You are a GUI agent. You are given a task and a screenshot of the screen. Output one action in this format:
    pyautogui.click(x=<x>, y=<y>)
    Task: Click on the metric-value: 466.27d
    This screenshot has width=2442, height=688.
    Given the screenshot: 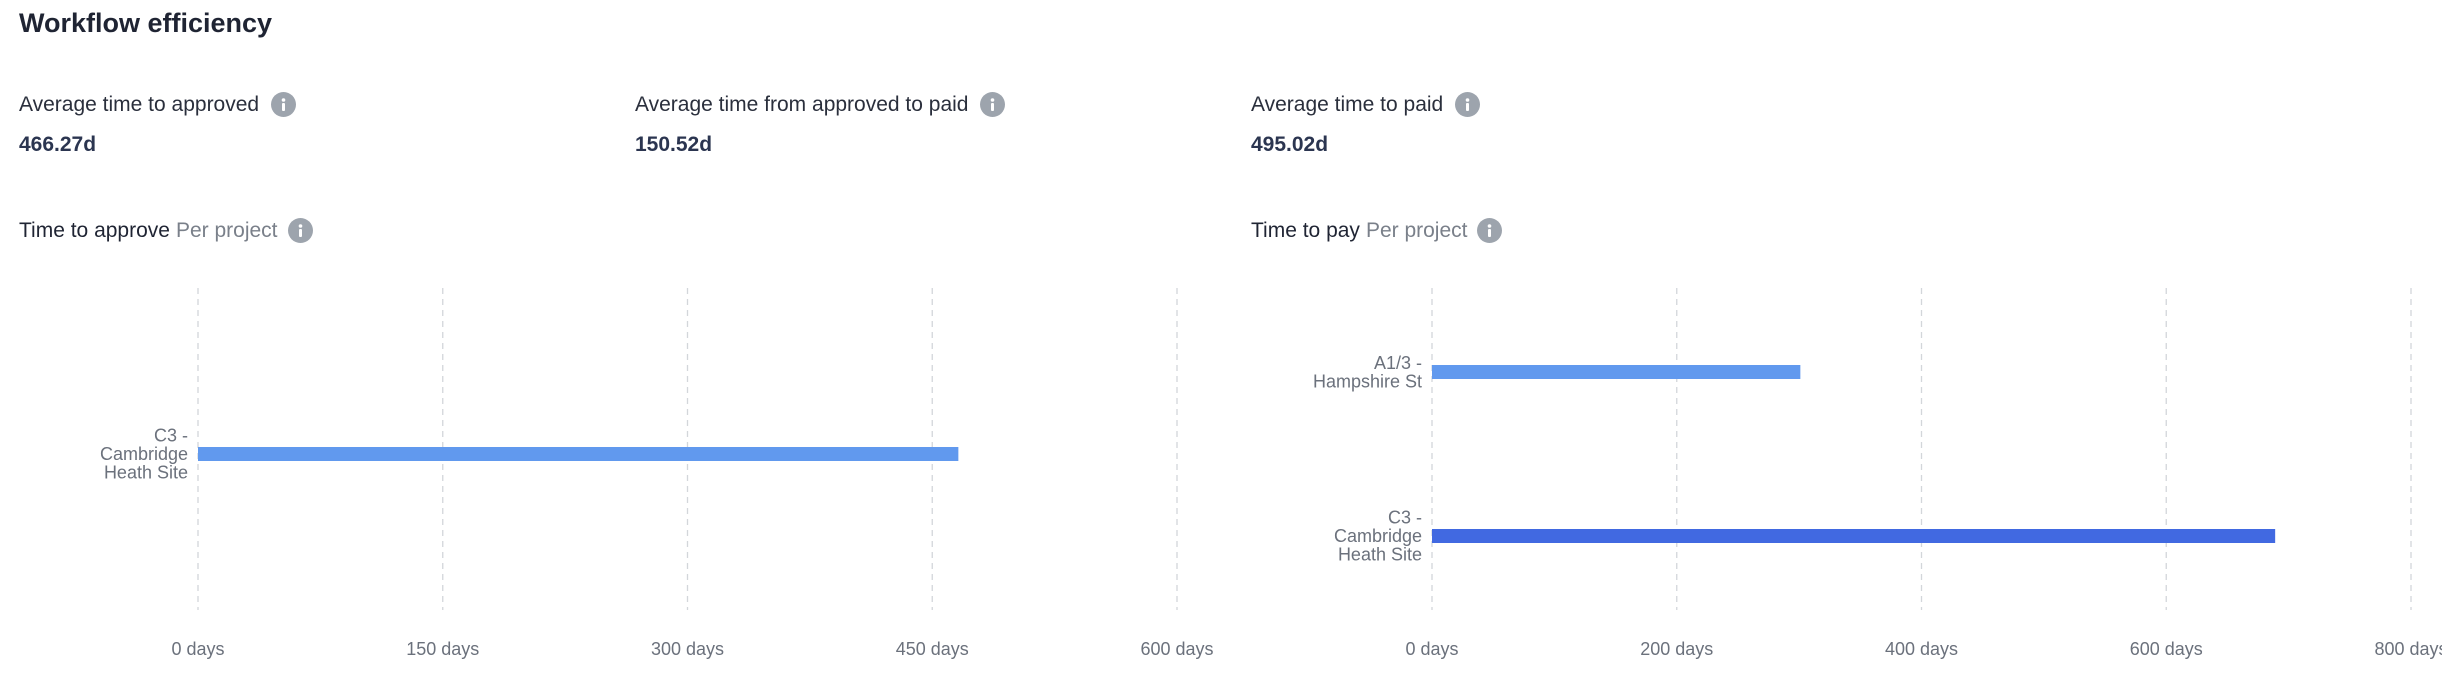 What is the action you would take?
    pyautogui.click(x=58, y=144)
    